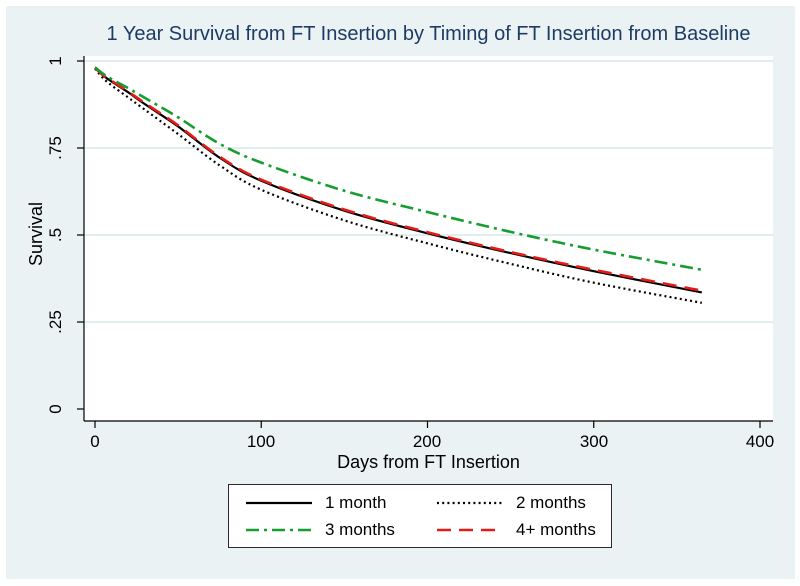  I want to click on y-axis-label: Survival, so click(36, 234).